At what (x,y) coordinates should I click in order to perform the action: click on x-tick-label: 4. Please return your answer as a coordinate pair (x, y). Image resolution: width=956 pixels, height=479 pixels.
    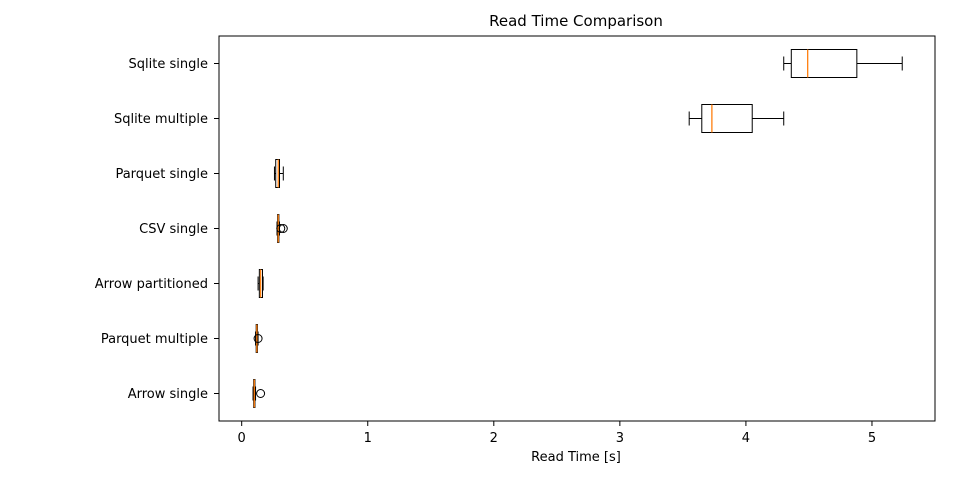
    Looking at the image, I should click on (746, 438).